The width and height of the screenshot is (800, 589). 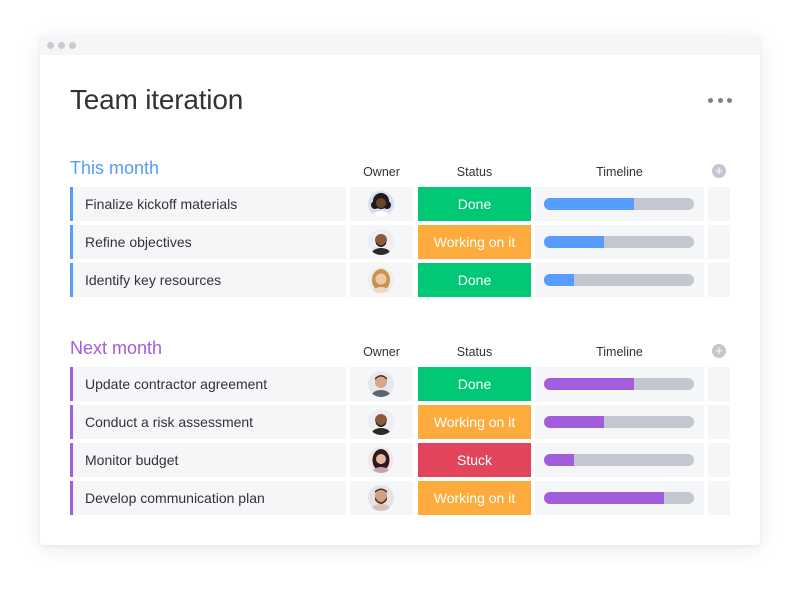 I want to click on avatar-woman-curly, so click(x=381, y=204).